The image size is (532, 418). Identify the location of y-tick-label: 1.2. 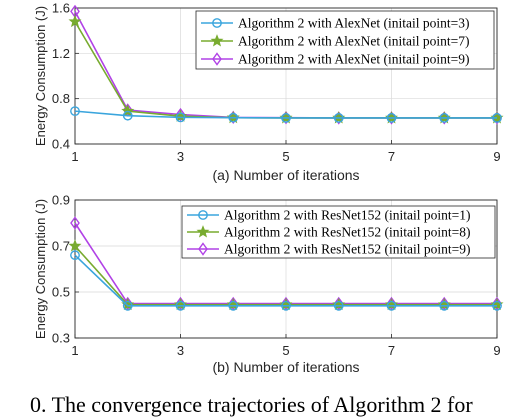
(61, 53).